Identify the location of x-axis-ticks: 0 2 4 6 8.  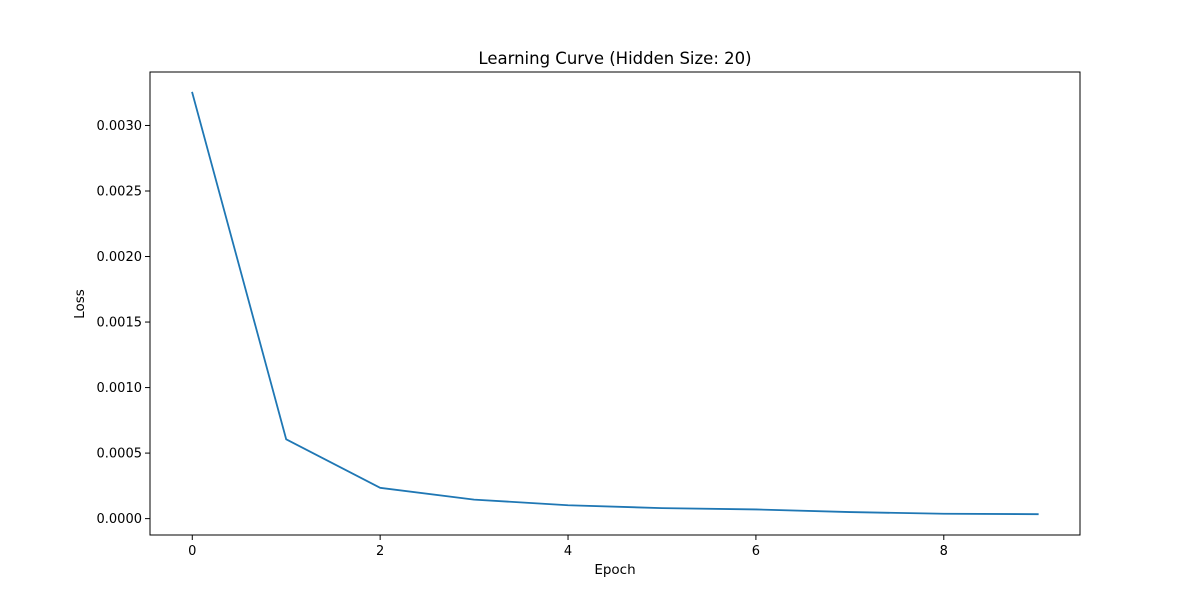
(568, 547).